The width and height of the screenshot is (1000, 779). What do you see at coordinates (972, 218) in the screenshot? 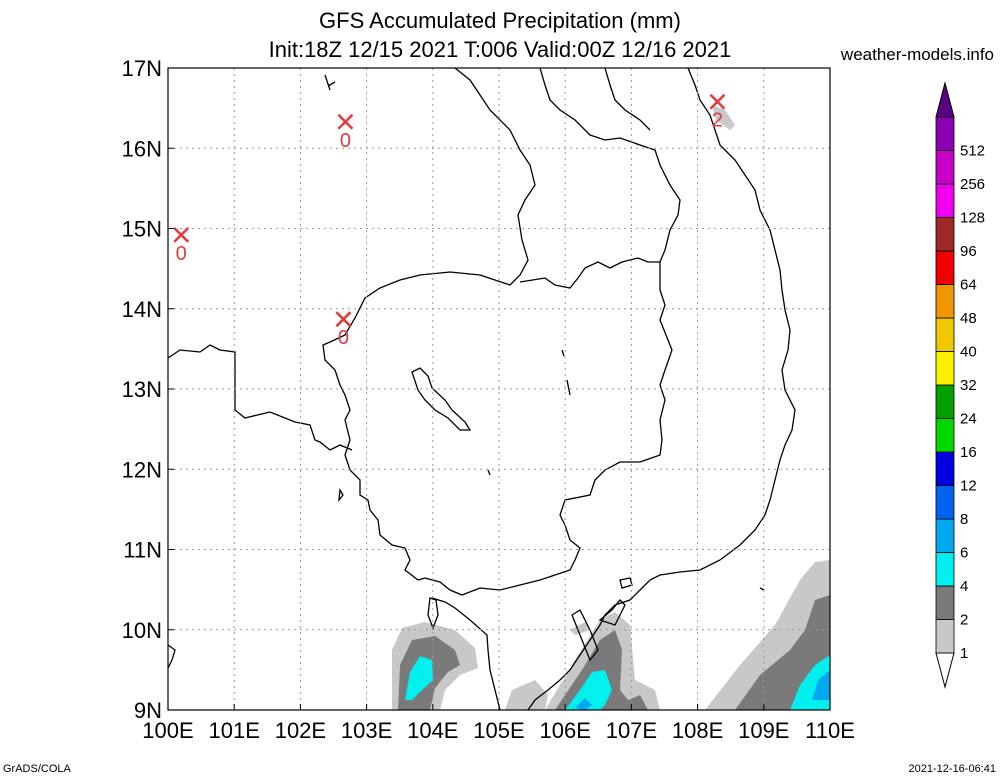
I see `colorbar-label: 128` at bounding box center [972, 218].